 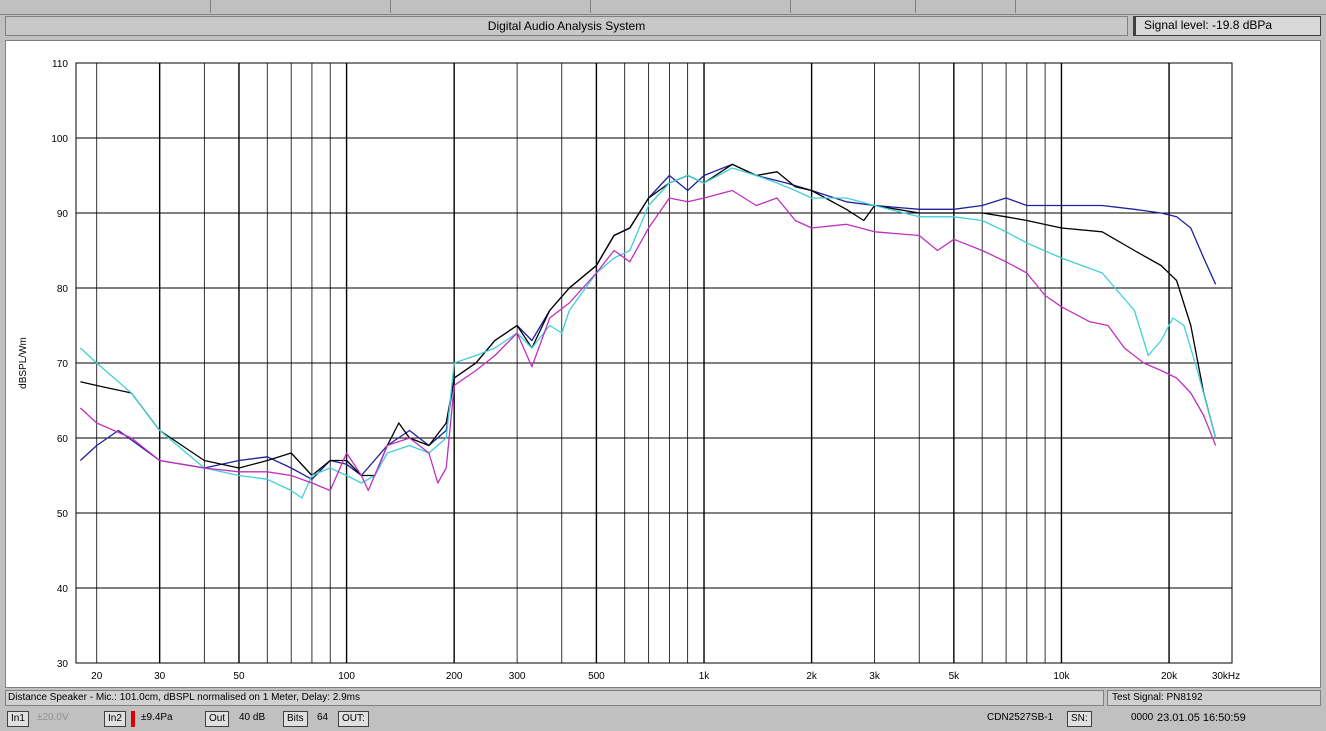 I want to click on x-tick-label: 300, so click(x=517, y=676).